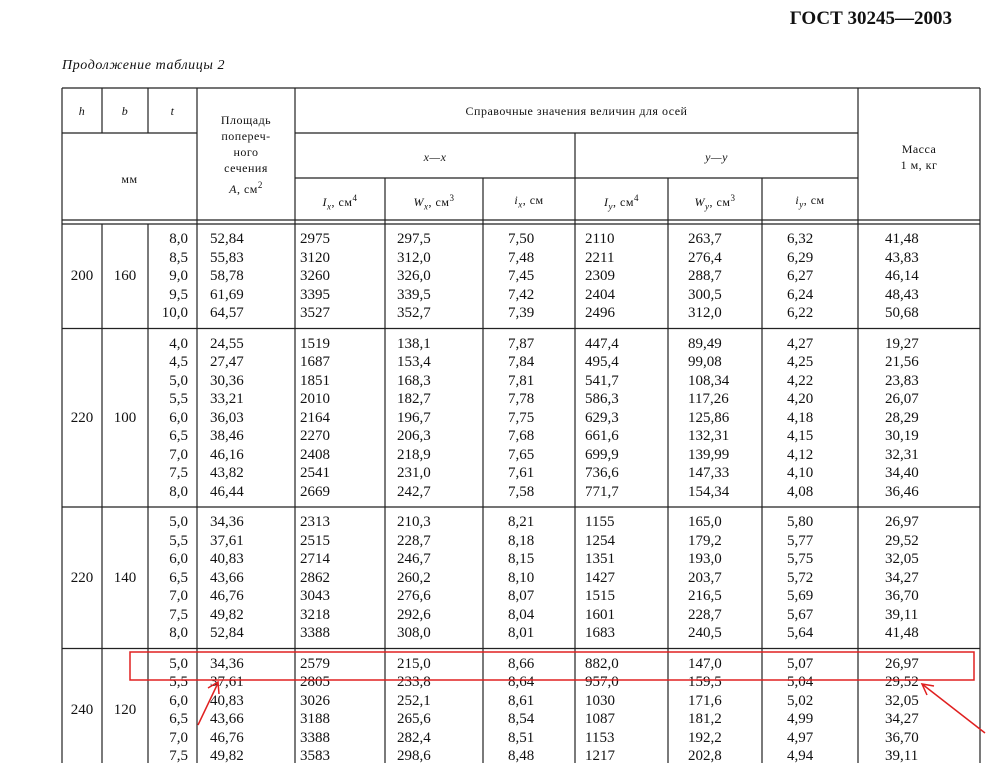  I want to click on cell-value: 3043, so click(315, 596).